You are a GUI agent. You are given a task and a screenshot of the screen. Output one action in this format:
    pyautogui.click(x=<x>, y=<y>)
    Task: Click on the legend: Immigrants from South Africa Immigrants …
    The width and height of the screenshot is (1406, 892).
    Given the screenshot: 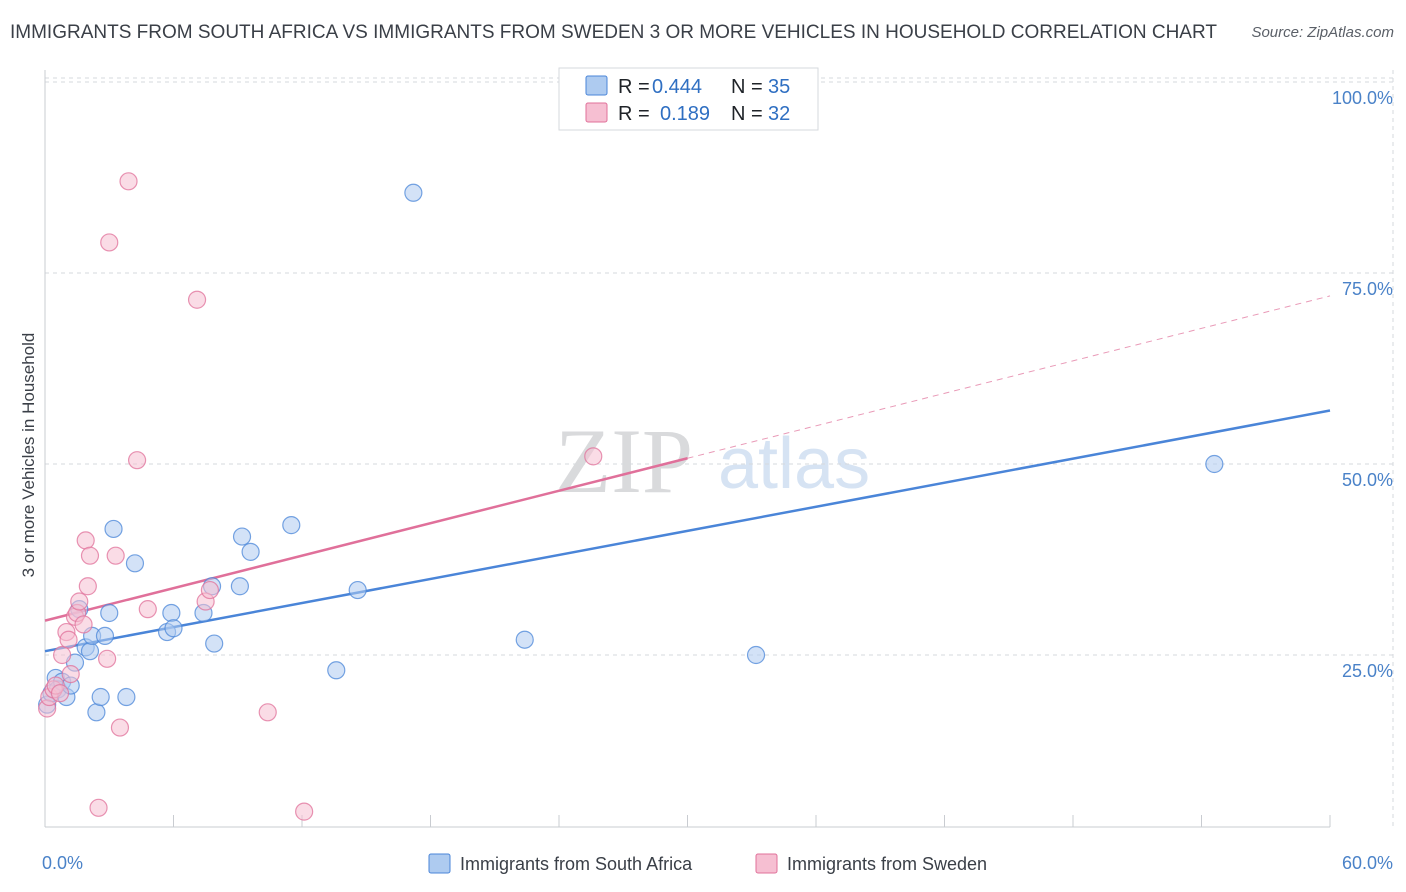 What is the action you would take?
    pyautogui.click(x=707, y=863)
    